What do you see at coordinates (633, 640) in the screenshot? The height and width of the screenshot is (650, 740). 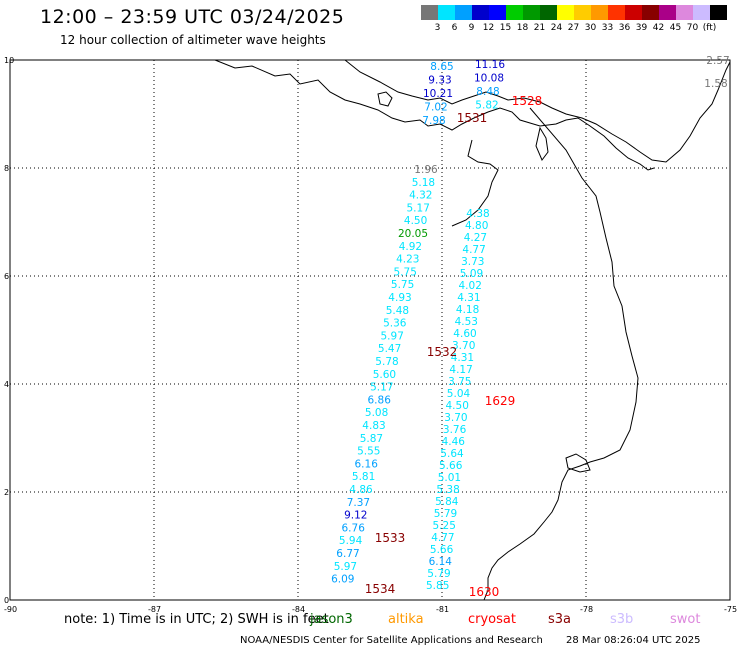 I see `timestamp-text: 28 Mar 08:26:04 UTC 2025` at bounding box center [633, 640].